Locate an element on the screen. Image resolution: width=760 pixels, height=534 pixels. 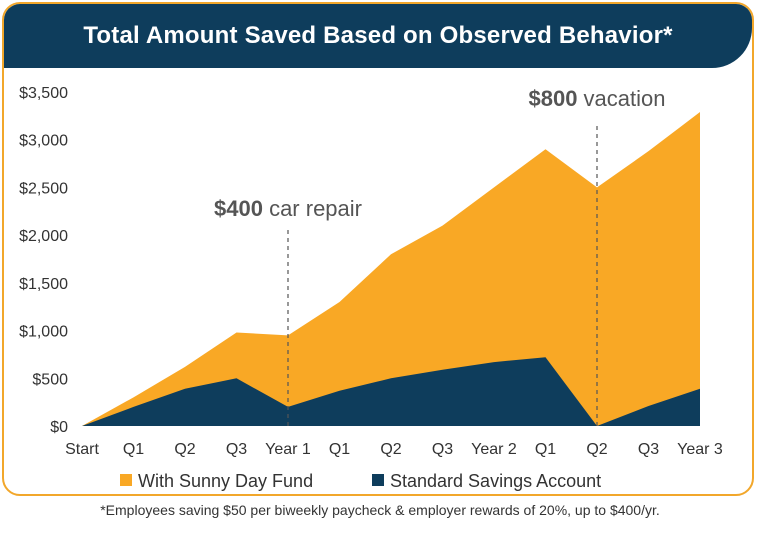
y-tick-label-2: $1,000 is located at coordinates (43, 332).